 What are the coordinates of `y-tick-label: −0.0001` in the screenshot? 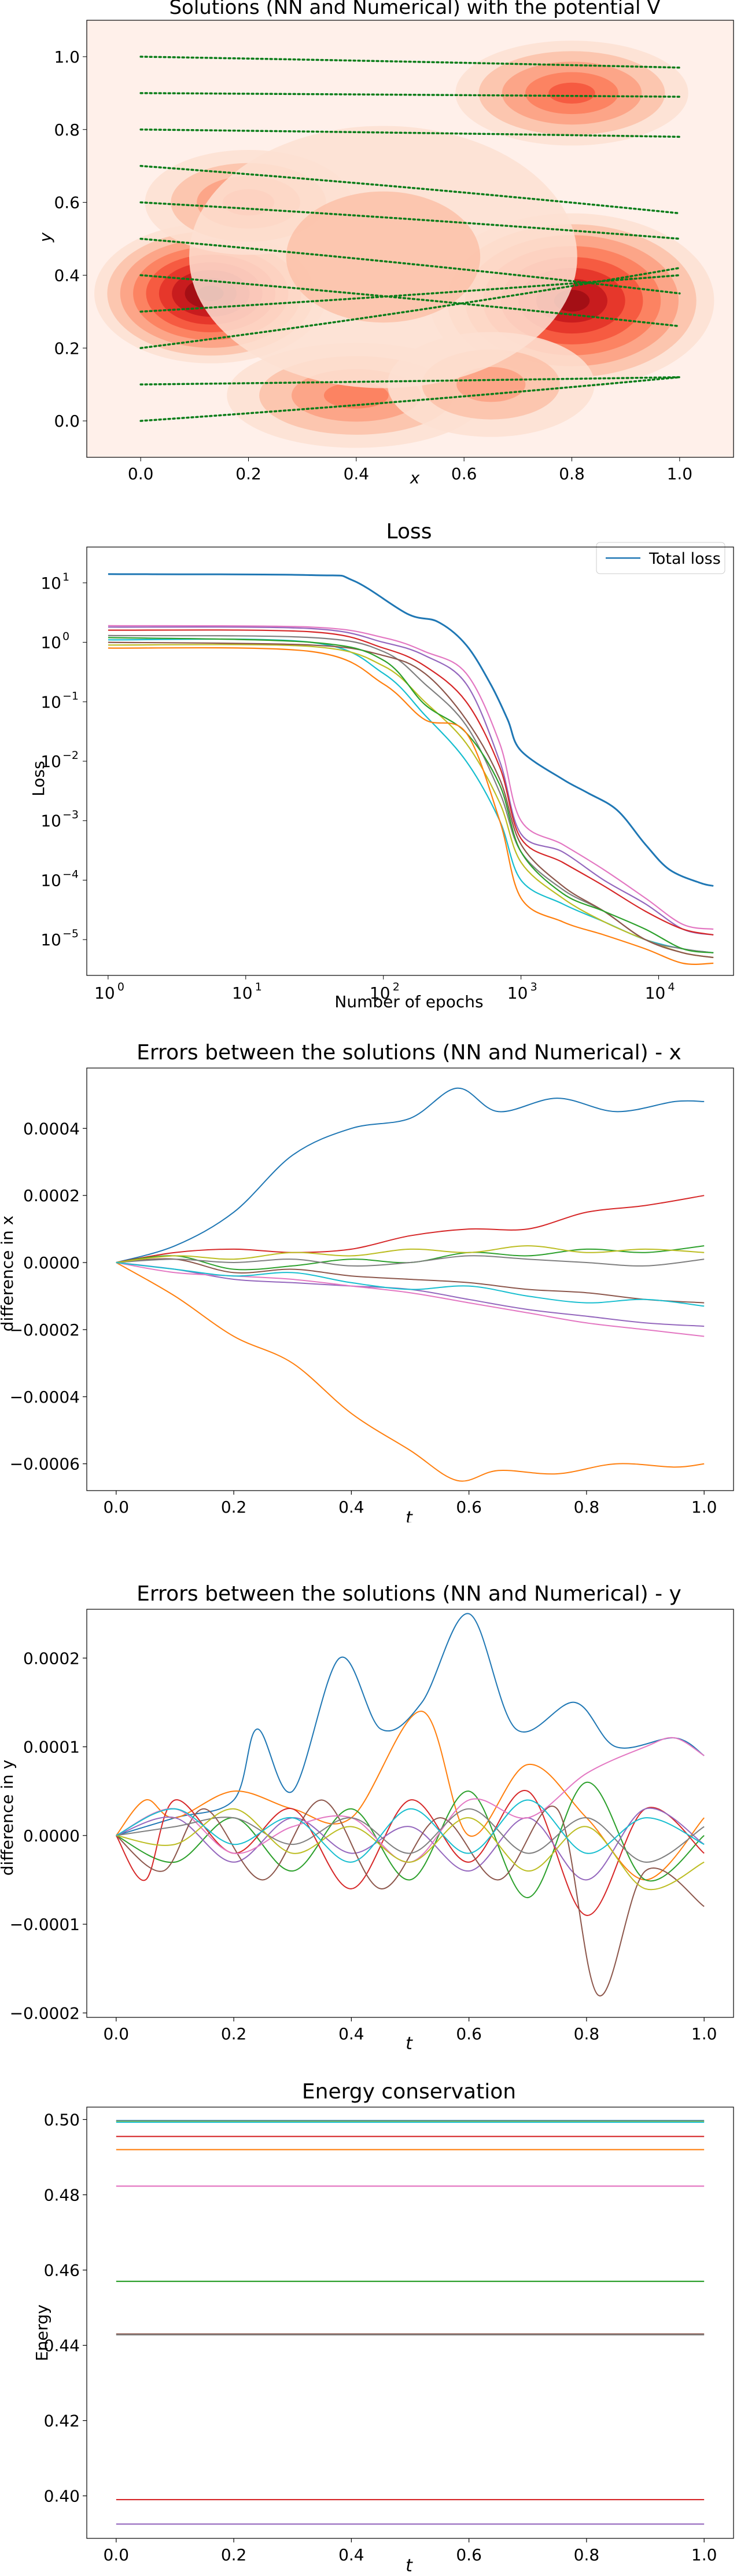 It's located at (45, 1924).